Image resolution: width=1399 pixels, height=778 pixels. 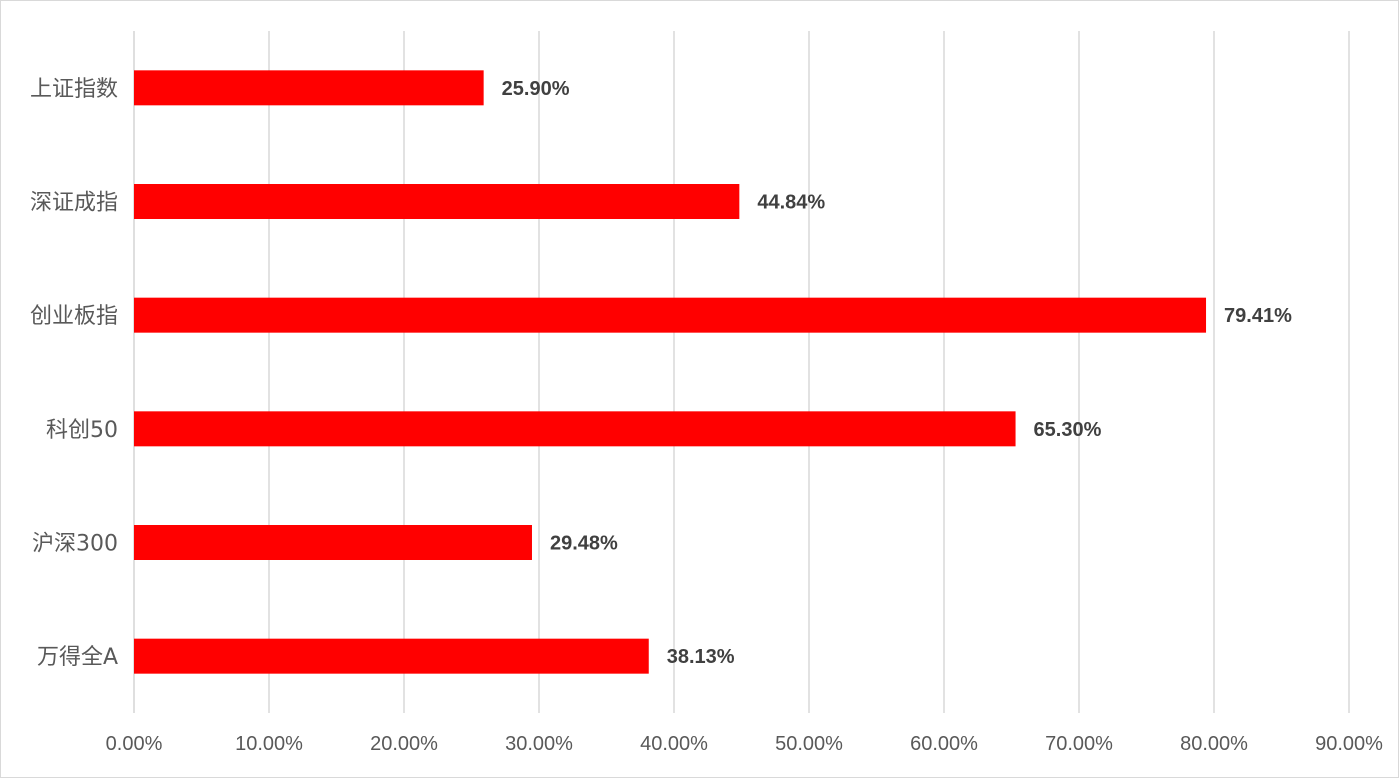 What do you see at coordinates (74, 89) in the screenshot?
I see `category-label: 上证指数` at bounding box center [74, 89].